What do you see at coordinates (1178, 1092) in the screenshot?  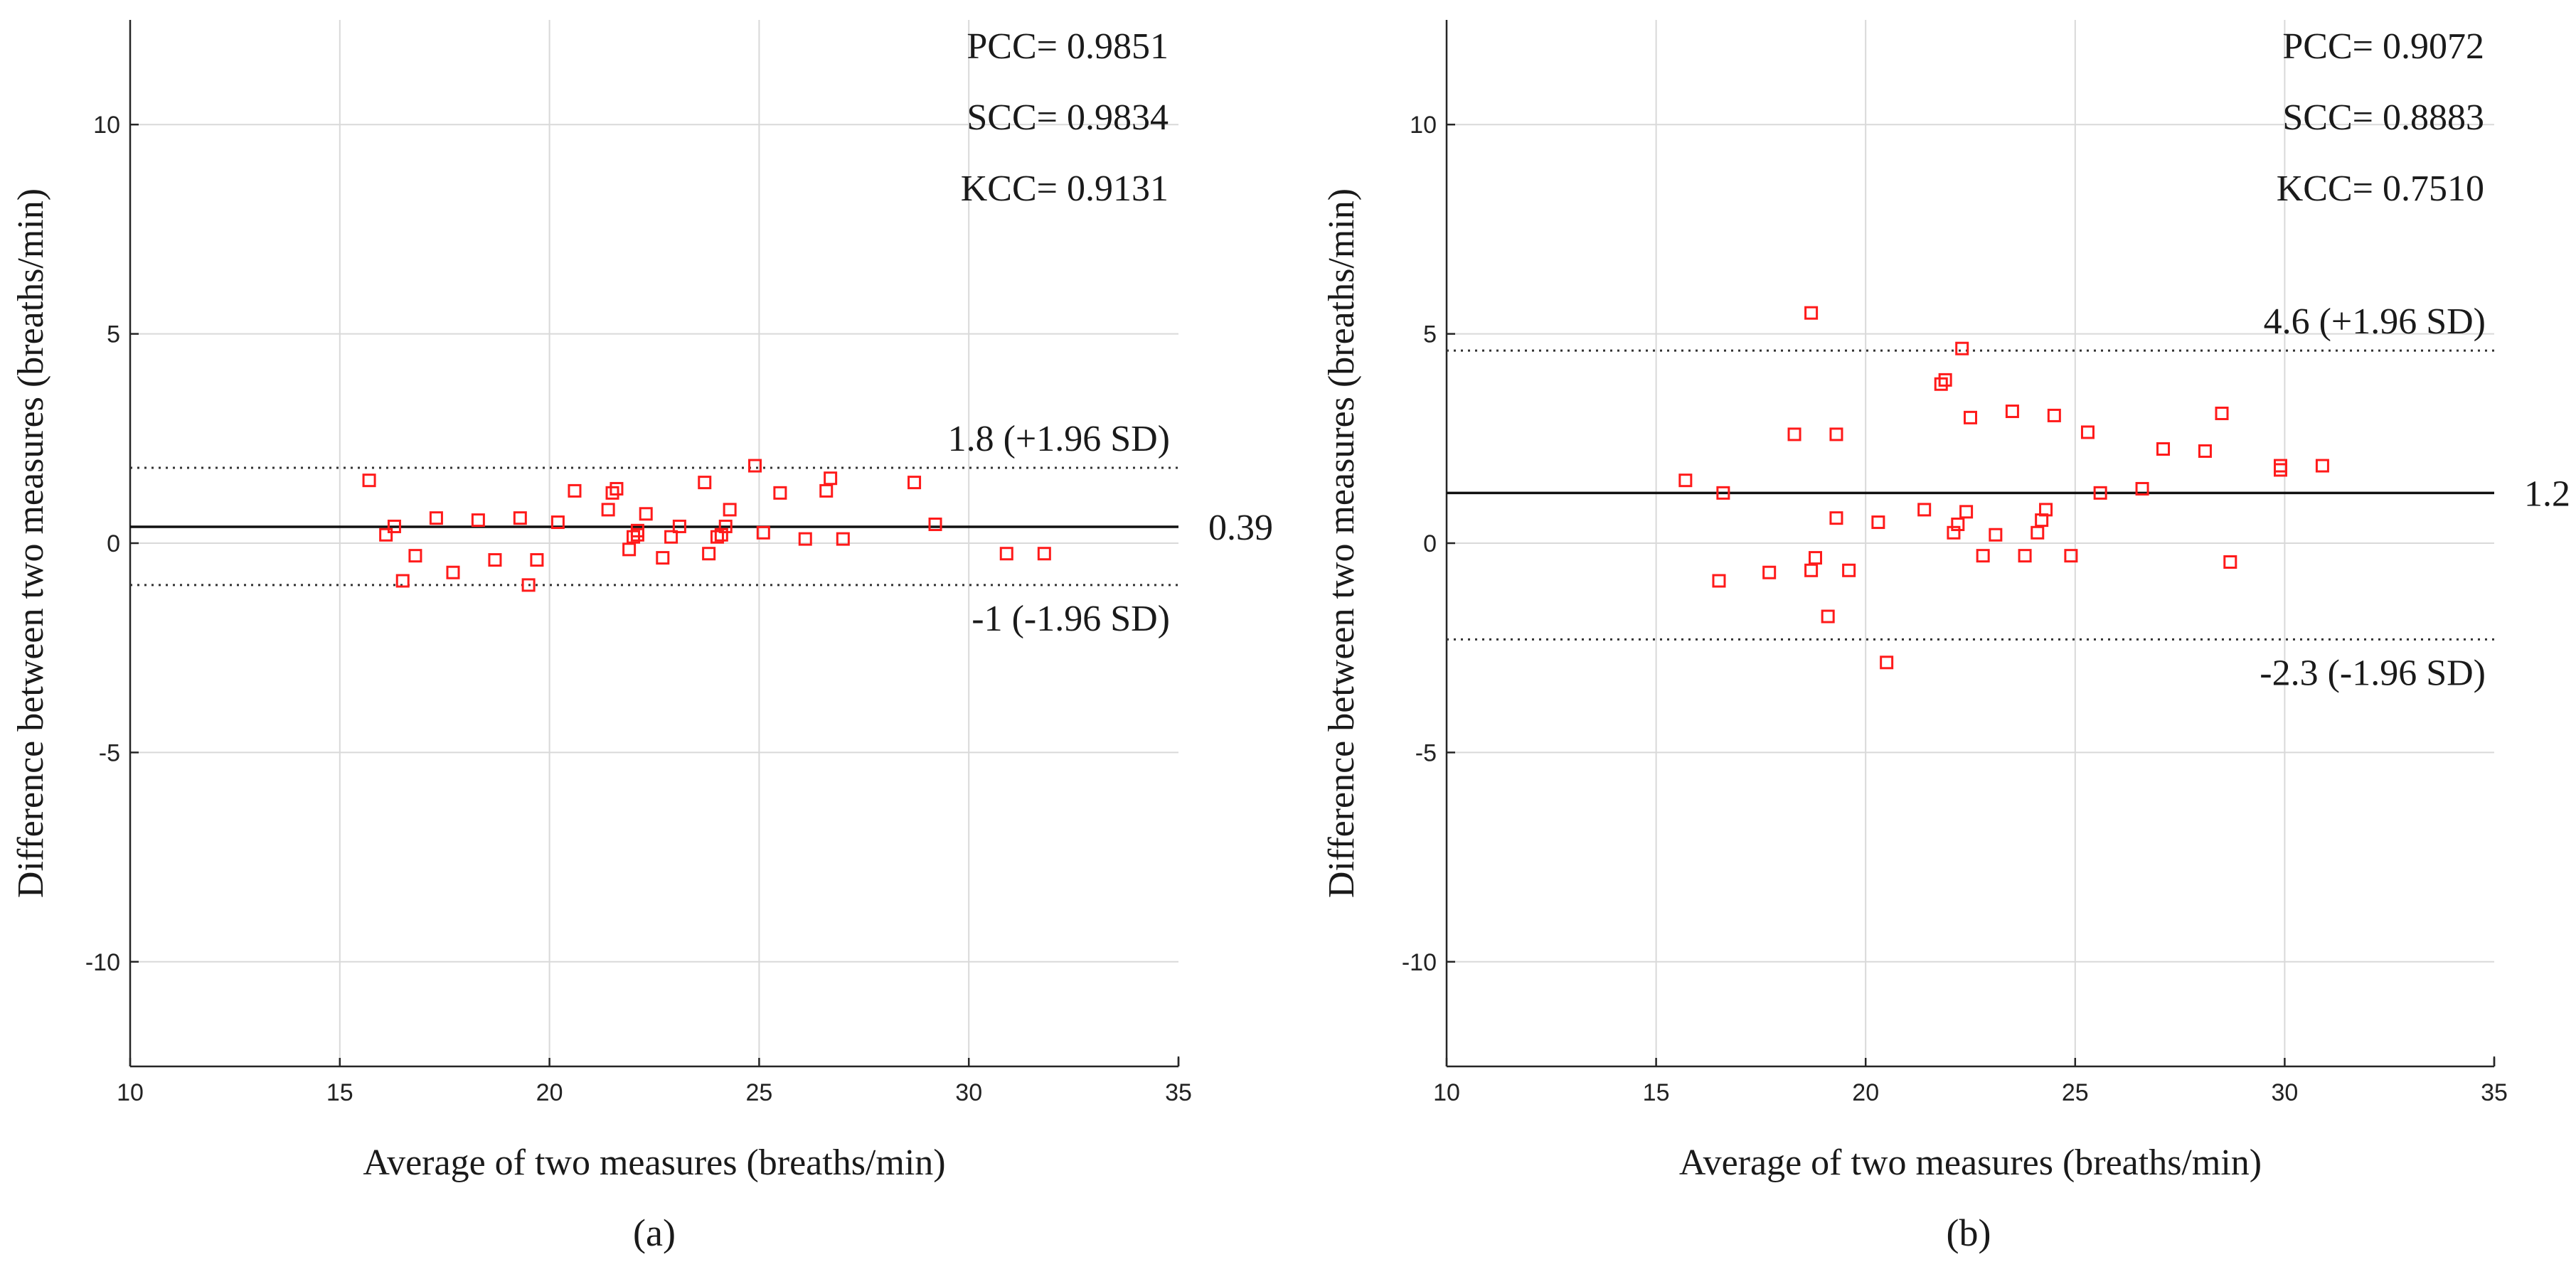 I see `x-tick-label: 35` at bounding box center [1178, 1092].